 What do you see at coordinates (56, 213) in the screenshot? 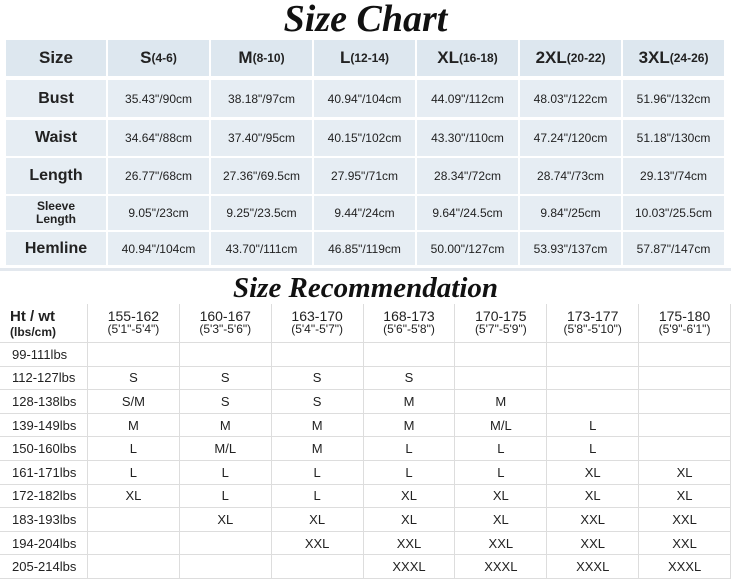
I see `row-label: Sleeve Length` at bounding box center [56, 213].